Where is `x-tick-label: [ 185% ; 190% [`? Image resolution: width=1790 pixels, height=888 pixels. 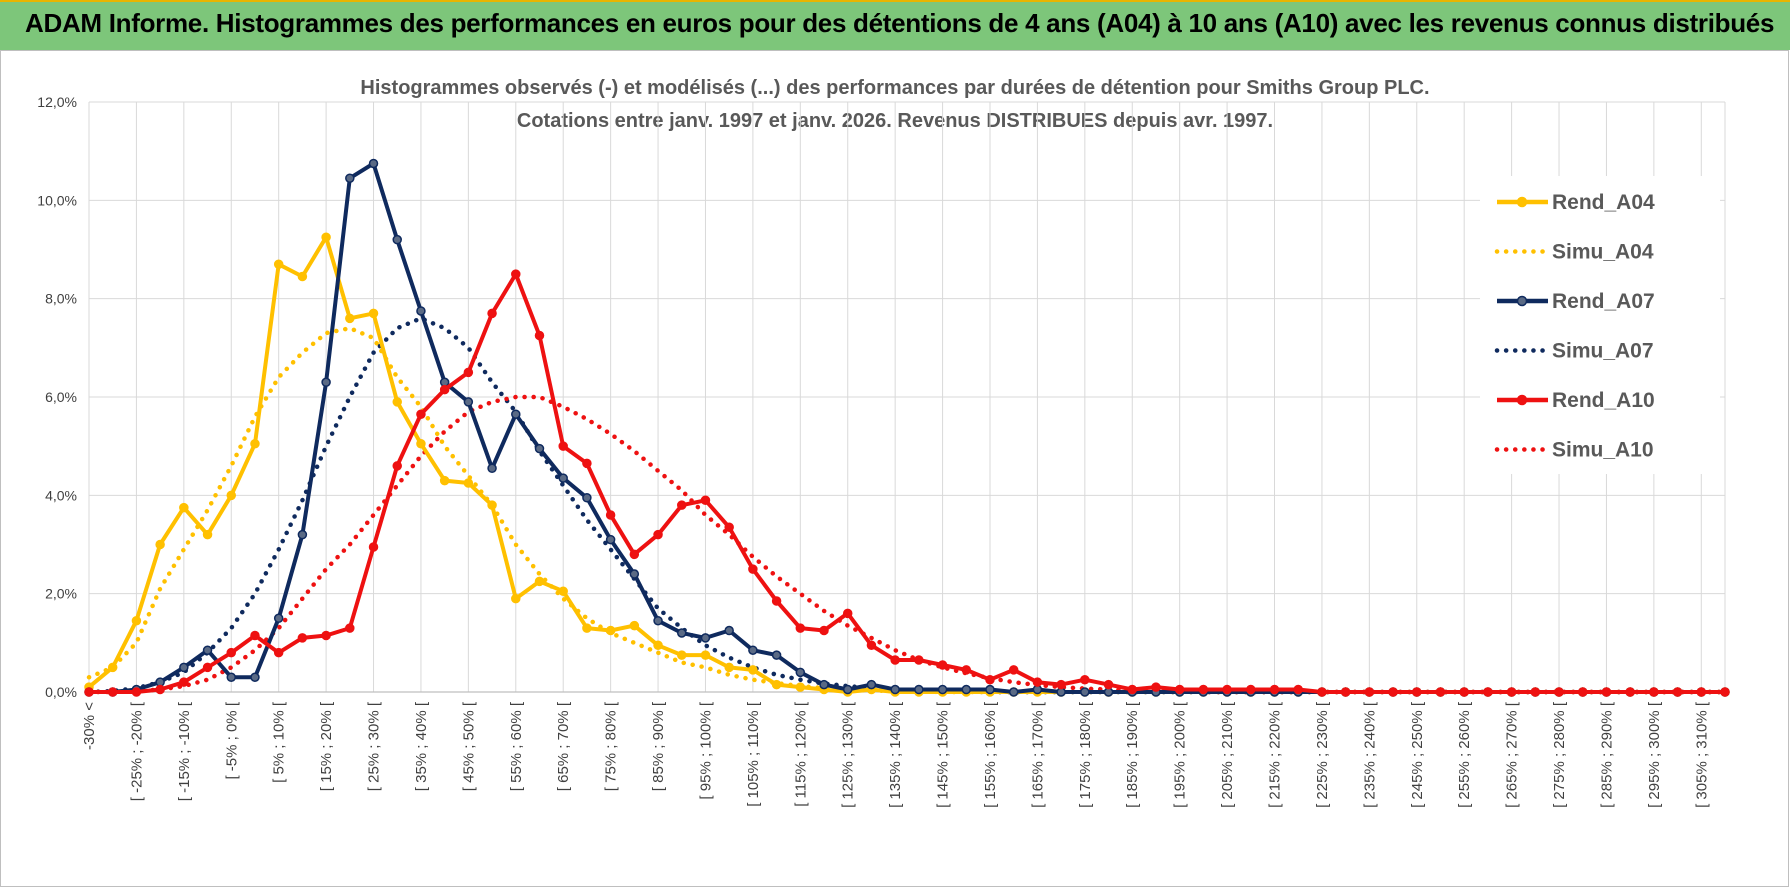 x-tick-label: [ 185% ; 190% [ is located at coordinates (1132, 754).